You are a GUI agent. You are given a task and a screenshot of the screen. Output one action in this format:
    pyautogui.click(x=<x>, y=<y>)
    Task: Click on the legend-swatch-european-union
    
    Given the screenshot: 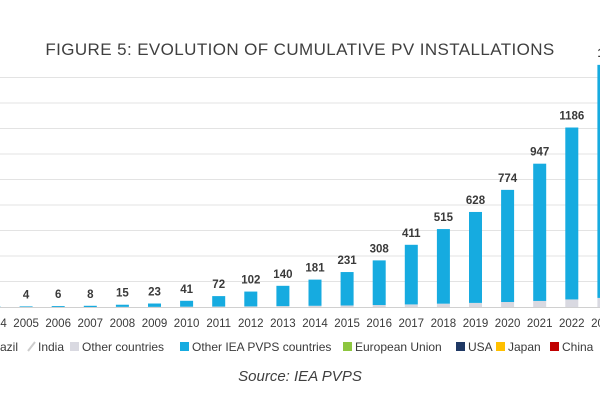 What is the action you would take?
    pyautogui.click(x=347, y=346)
    